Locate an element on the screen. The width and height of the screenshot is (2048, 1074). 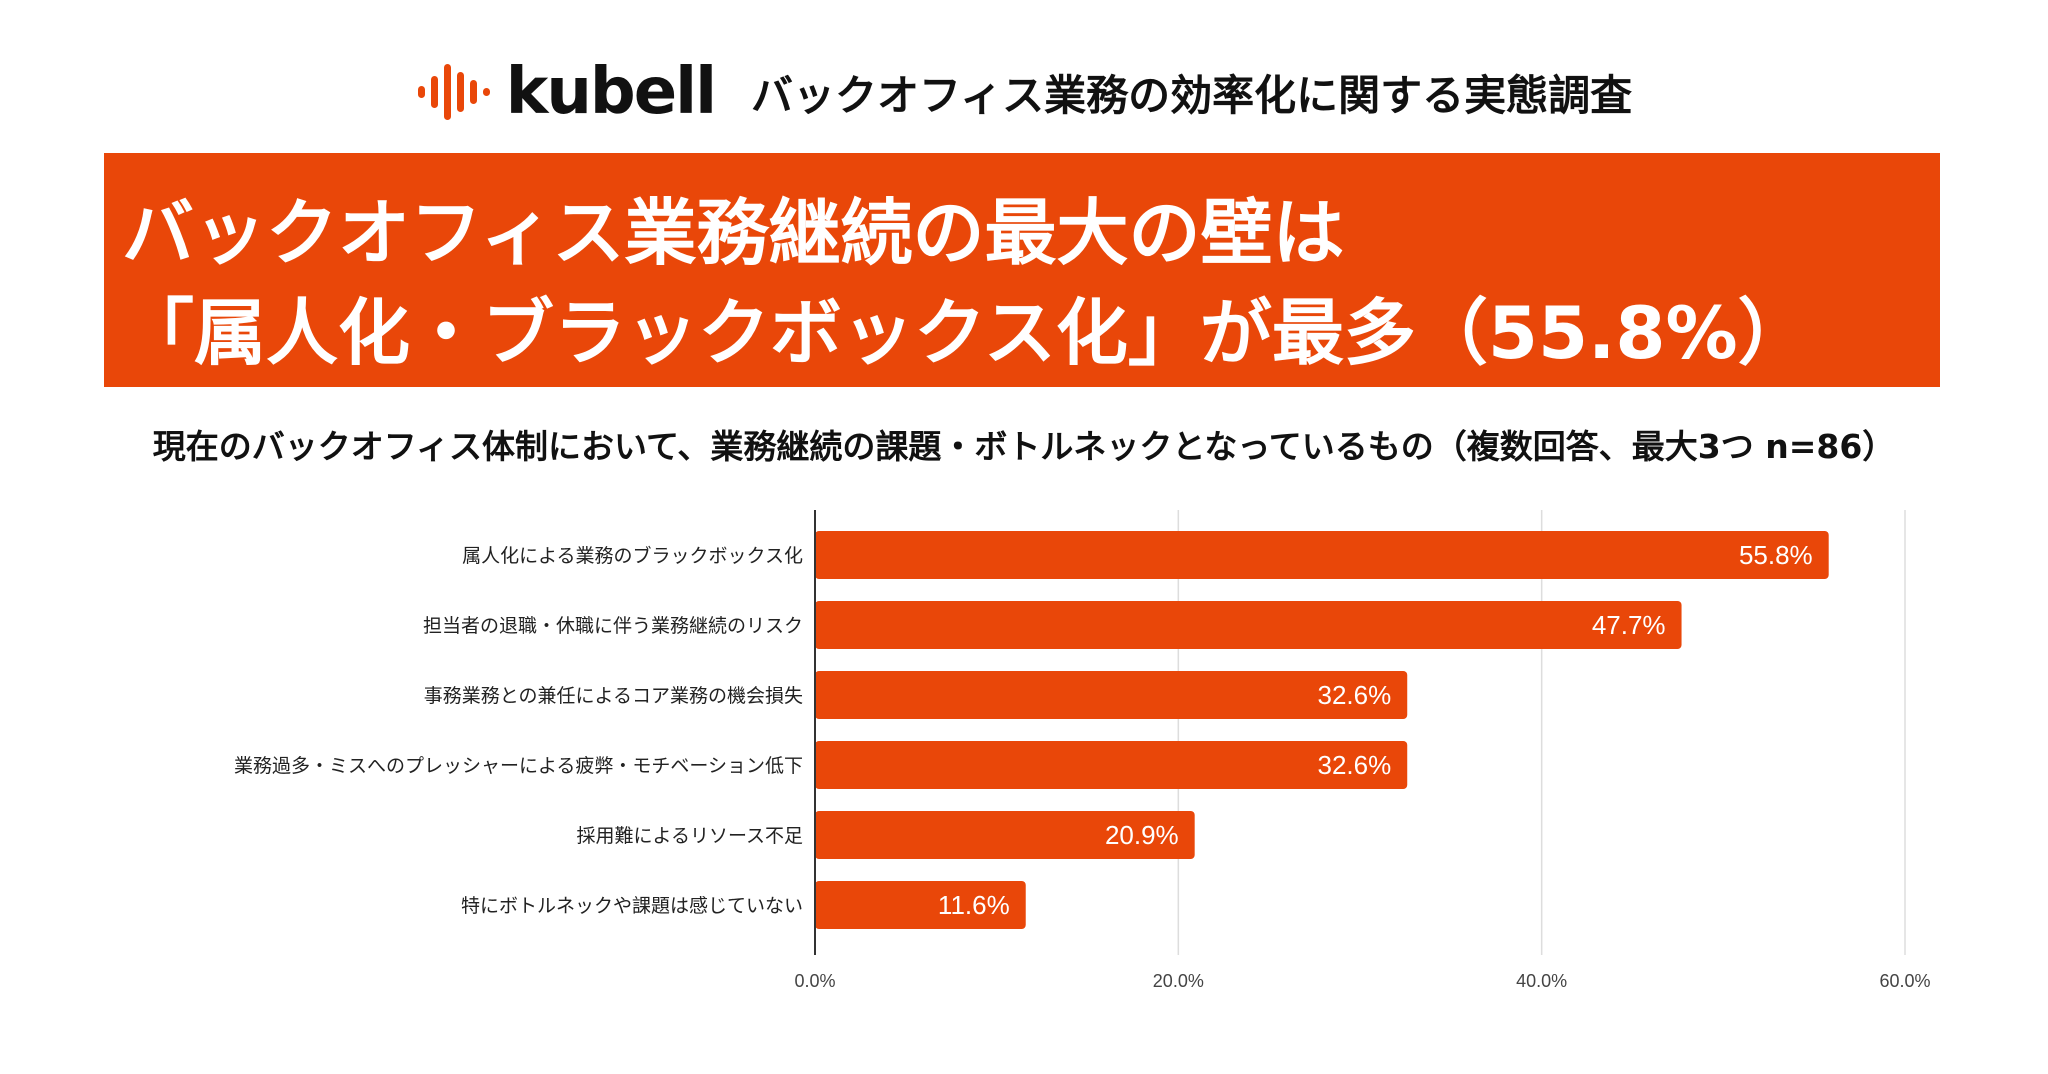
x-tick-label: 40.0% is located at coordinates (1541, 981).